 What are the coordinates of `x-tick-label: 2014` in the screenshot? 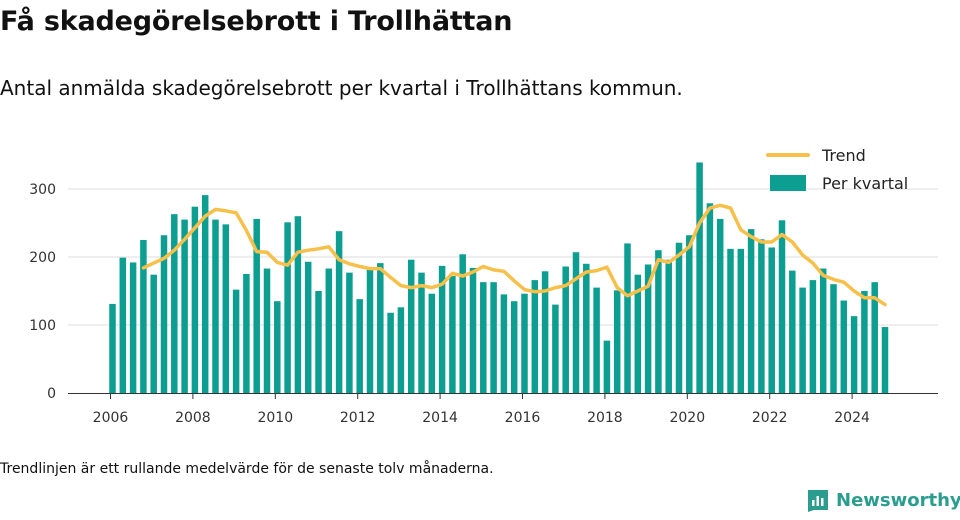 It's located at (440, 418).